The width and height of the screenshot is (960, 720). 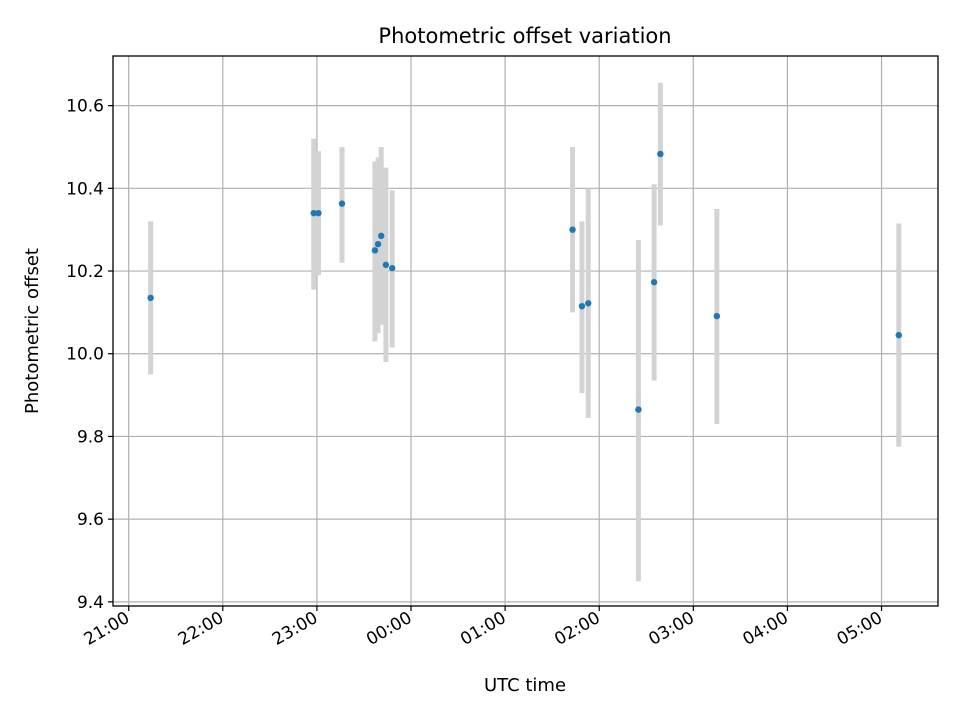 What do you see at coordinates (90, 437) in the screenshot?
I see `y-tick-label: 9.8` at bounding box center [90, 437].